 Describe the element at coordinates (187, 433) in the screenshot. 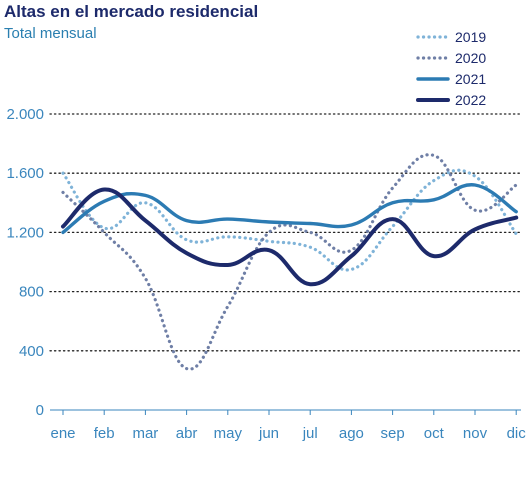

I see `x-tick-label: abr` at that location.